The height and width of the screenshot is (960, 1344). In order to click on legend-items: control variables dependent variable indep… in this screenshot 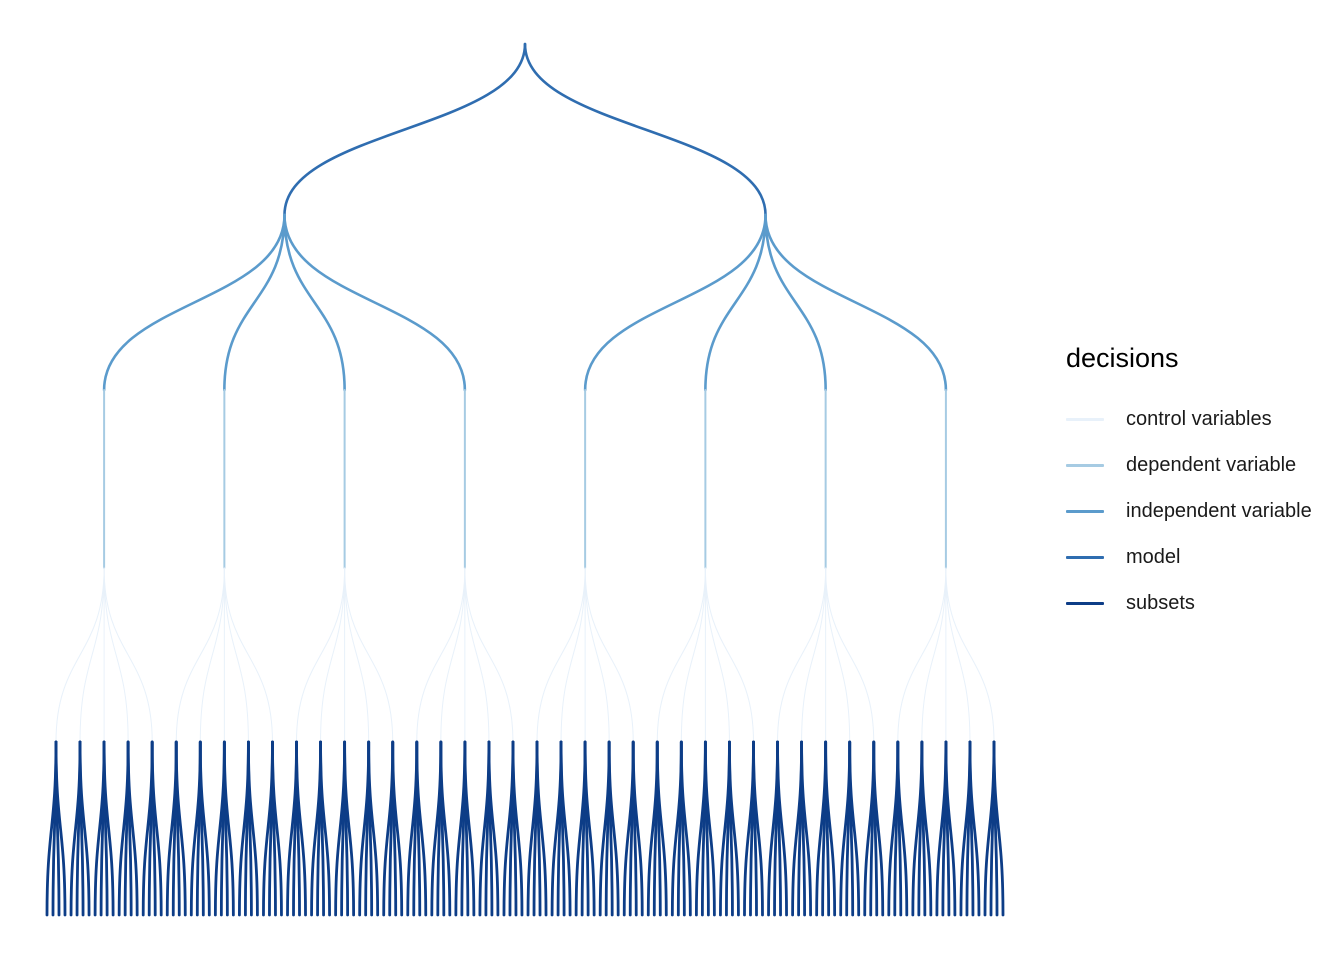, I will do `click(1205, 511)`.